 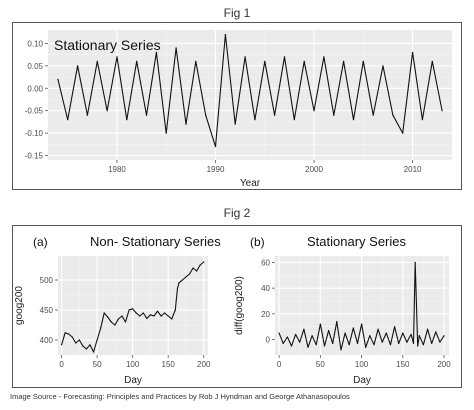 I want to click on panel2-panel-letter: (a), so click(x=40, y=242).